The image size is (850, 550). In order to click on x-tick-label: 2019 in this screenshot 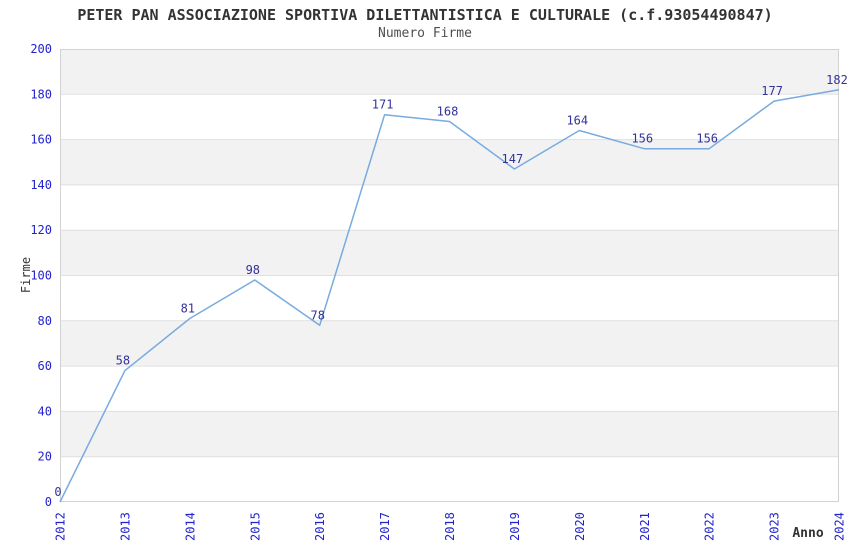, I will do `click(515, 526)`.